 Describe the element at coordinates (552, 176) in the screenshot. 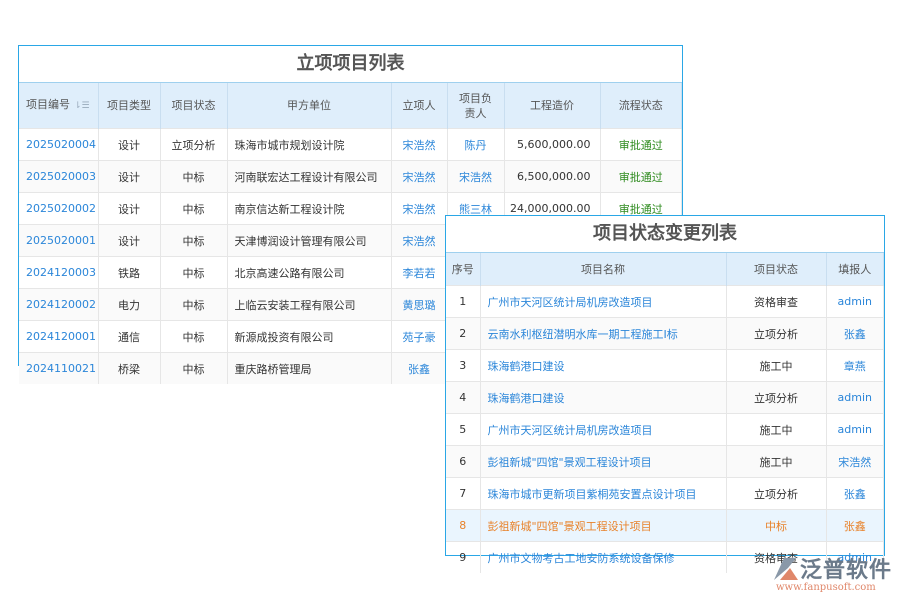

I see `cost-cell: 6,500,000.00` at that location.